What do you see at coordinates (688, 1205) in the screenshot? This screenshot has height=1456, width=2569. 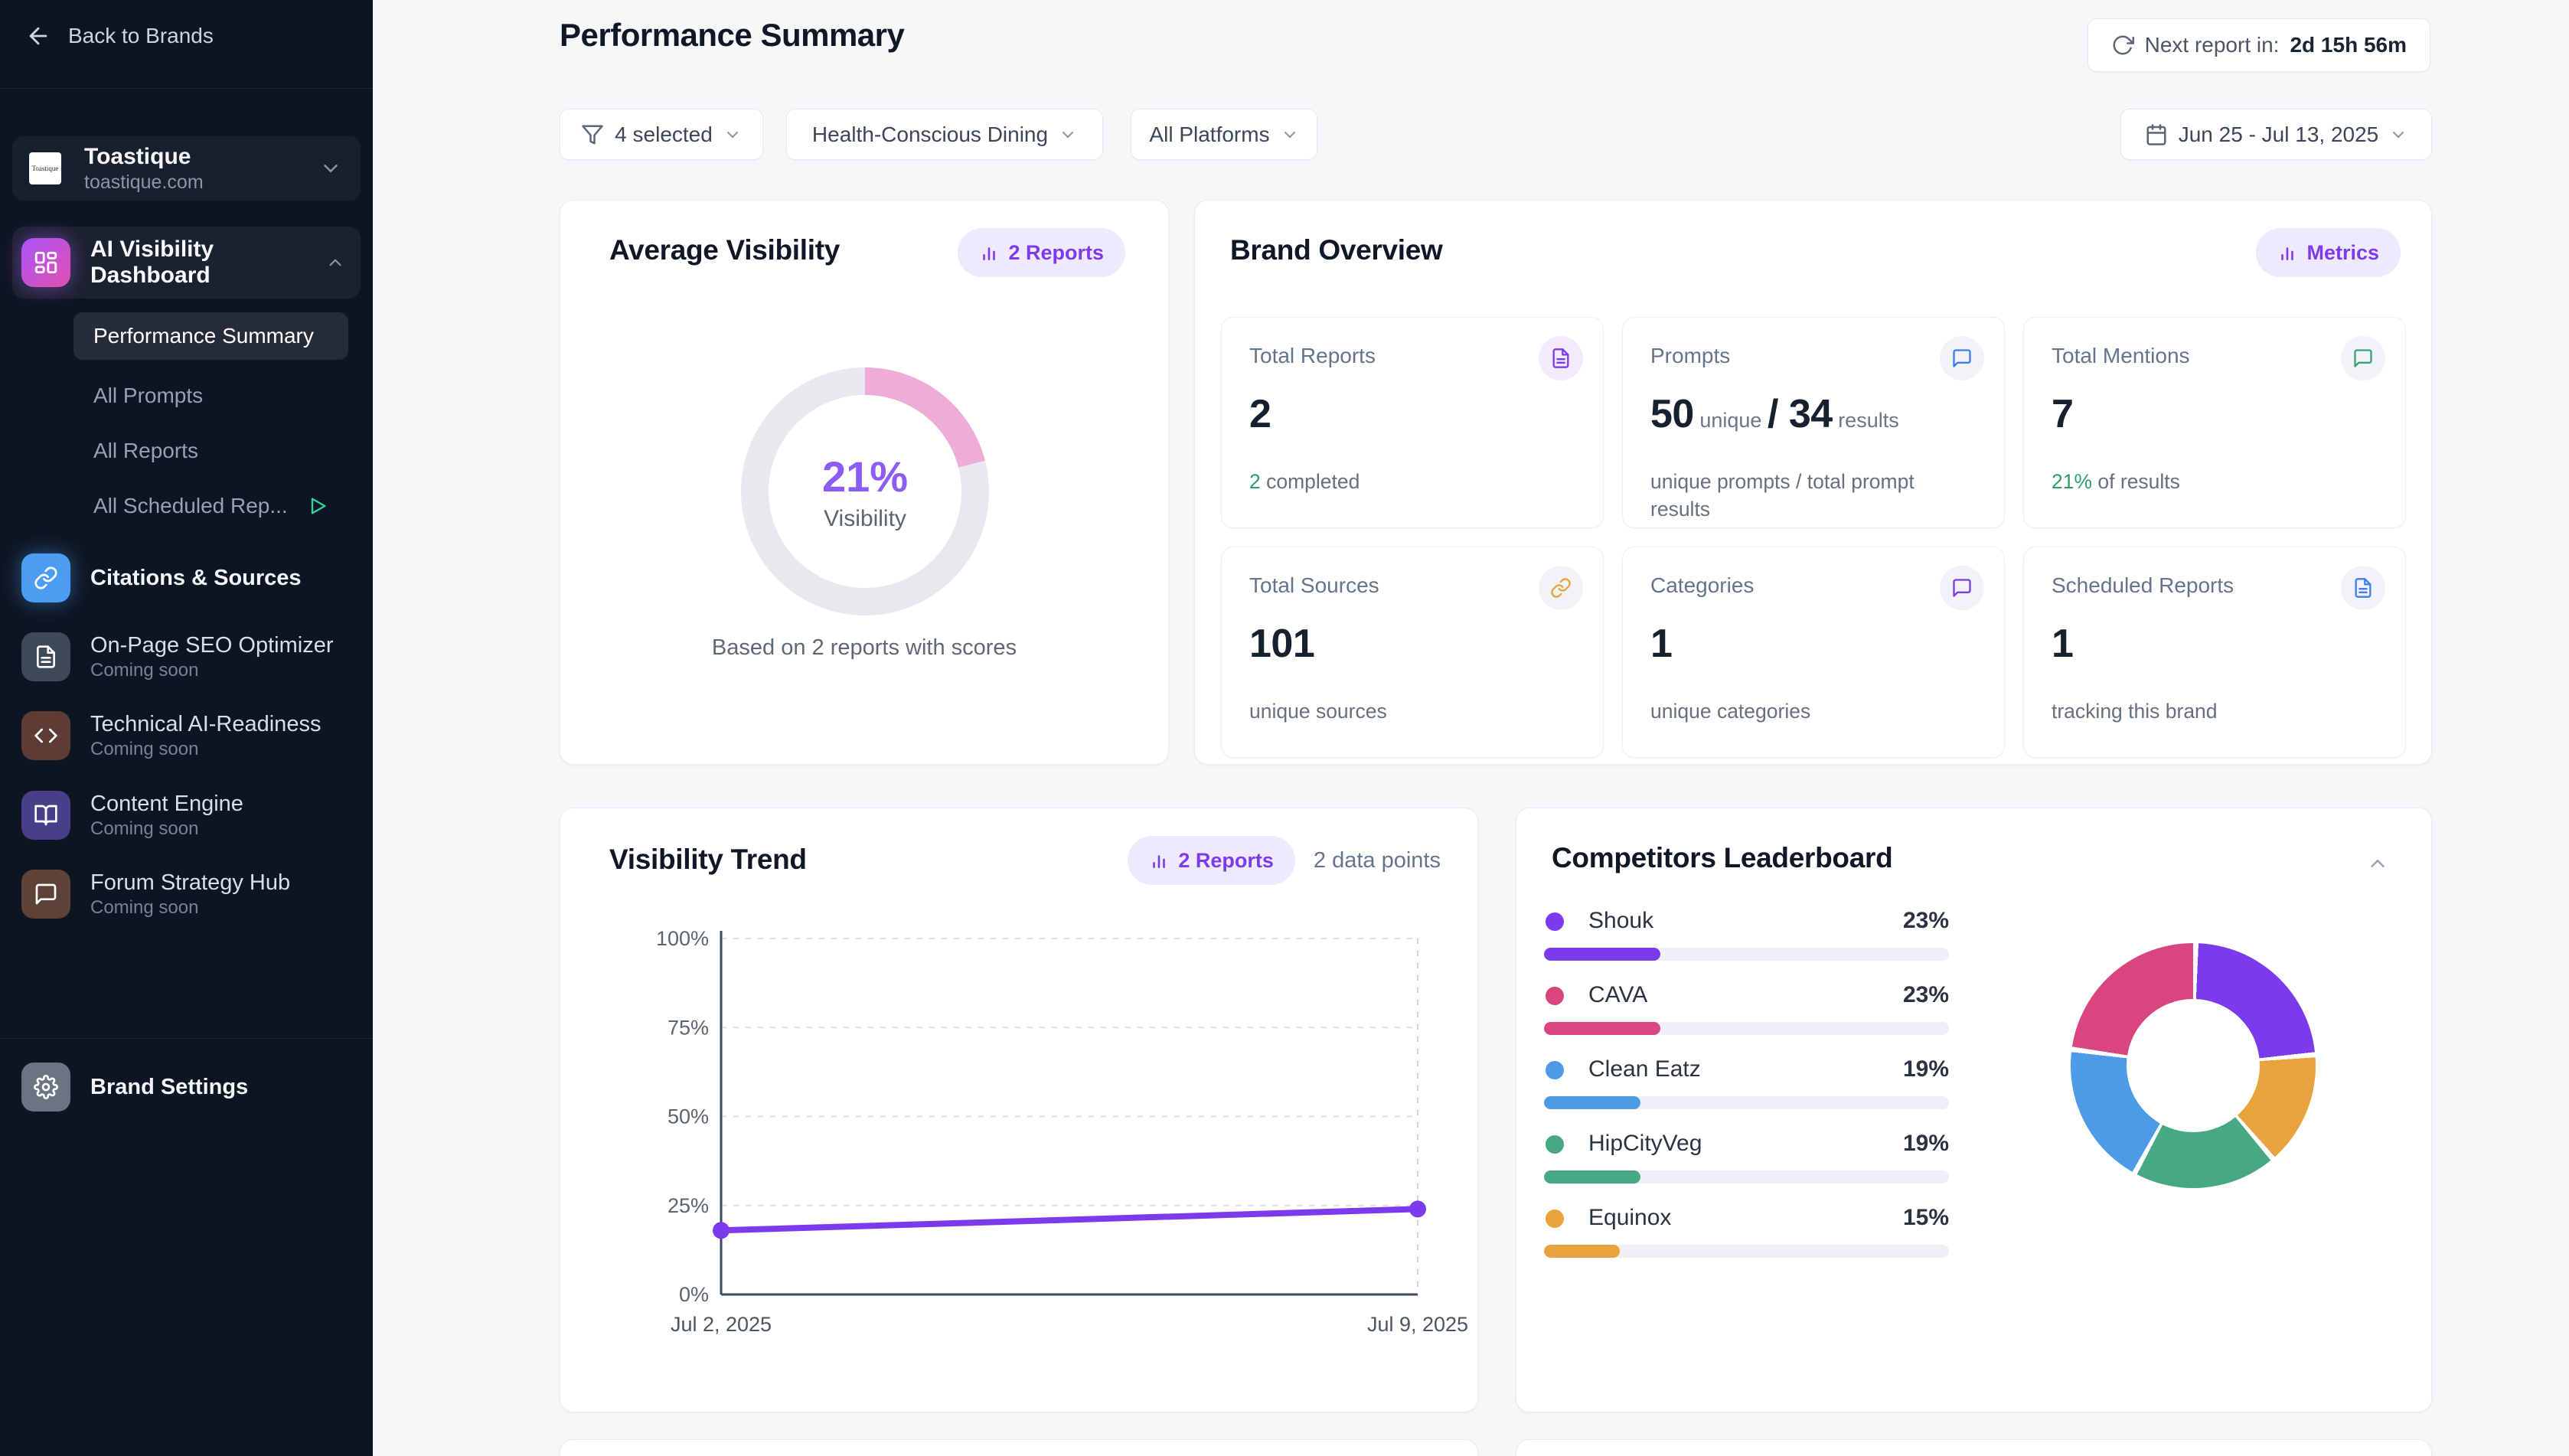 I see `svg-text: 25%` at bounding box center [688, 1205].